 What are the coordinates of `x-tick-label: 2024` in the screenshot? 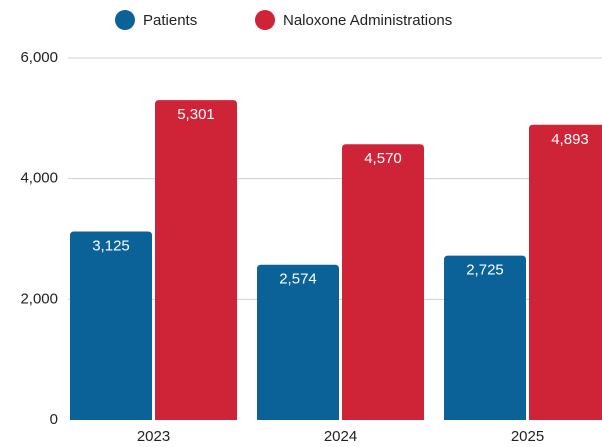 It's located at (340, 436).